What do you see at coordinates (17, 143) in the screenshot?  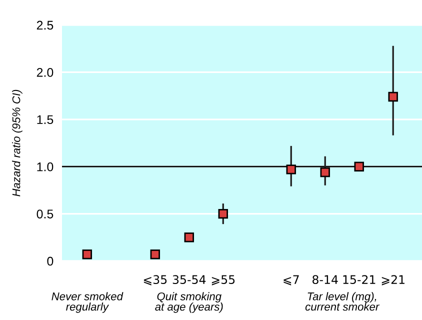 I see `y-axis-title: Hazard ratio (95% CI)` at bounding box center [17, 143].